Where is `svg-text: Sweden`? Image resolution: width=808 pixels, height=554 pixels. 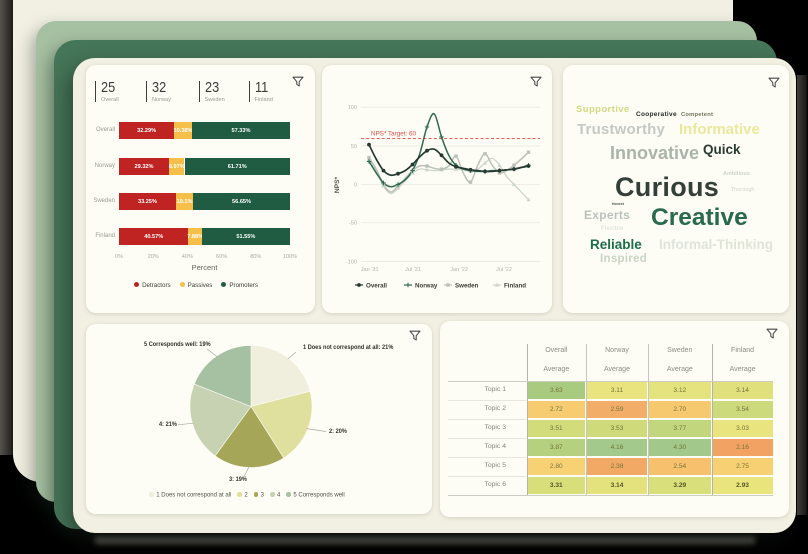
svg-text: Sweden is located at coordinates (467, 285).